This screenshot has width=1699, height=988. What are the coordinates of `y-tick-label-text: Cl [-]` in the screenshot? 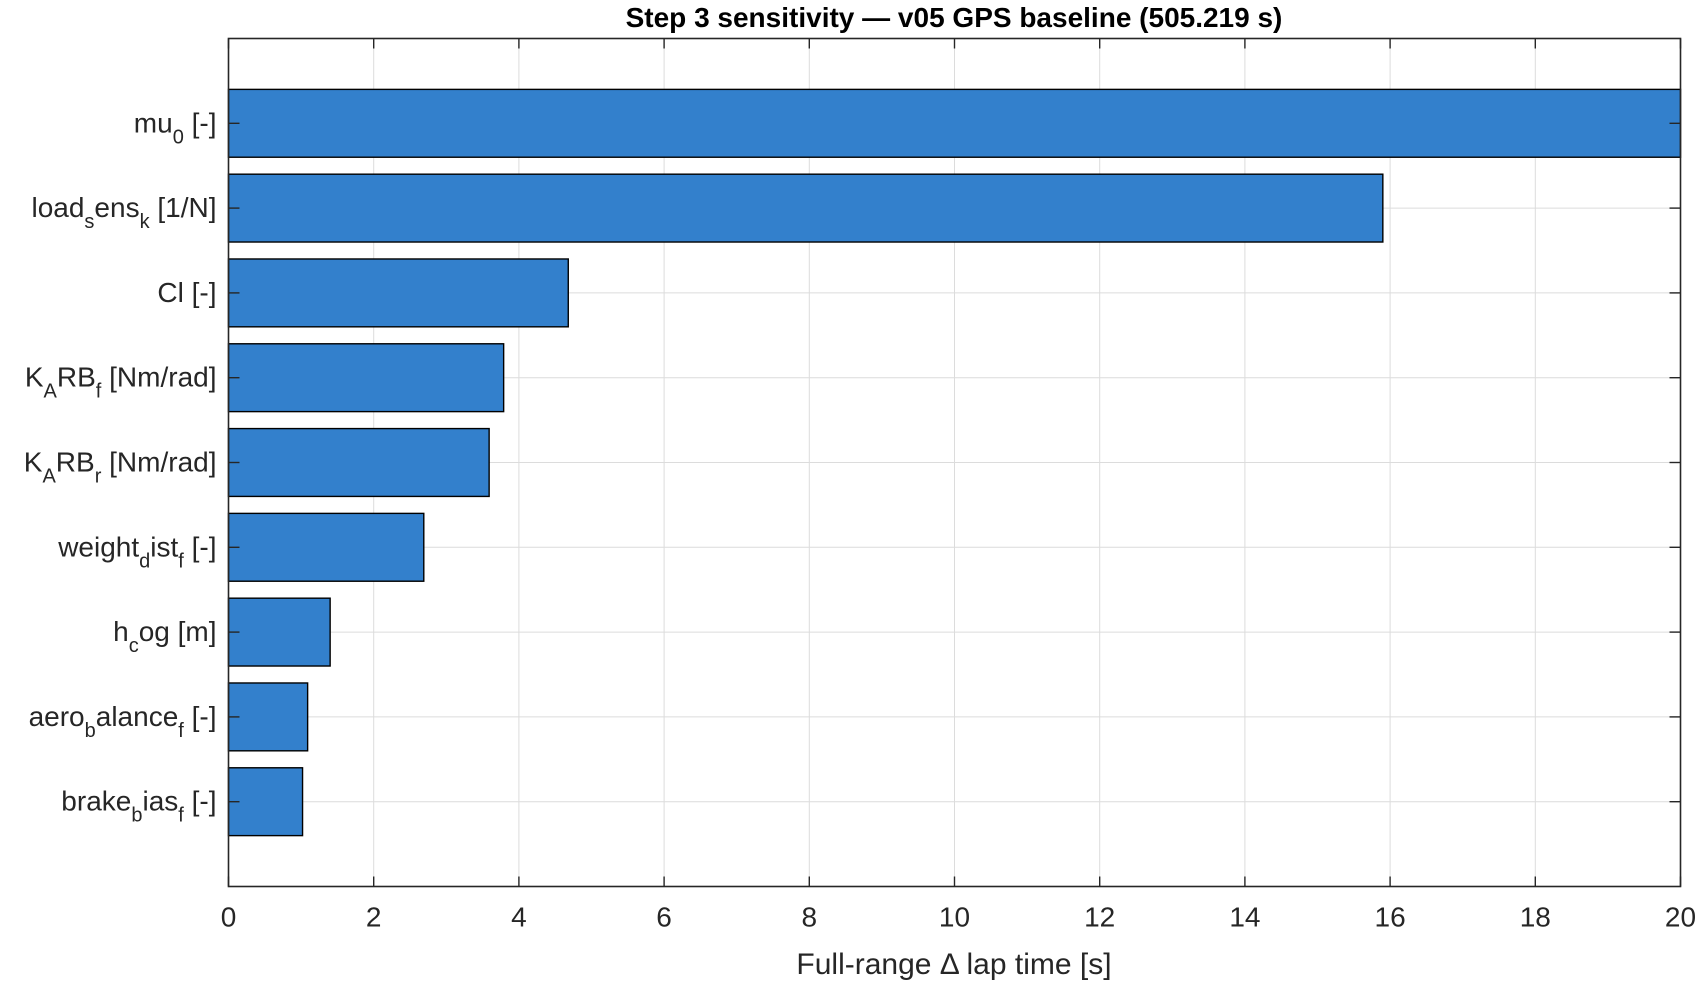 It's located at (186, 292).